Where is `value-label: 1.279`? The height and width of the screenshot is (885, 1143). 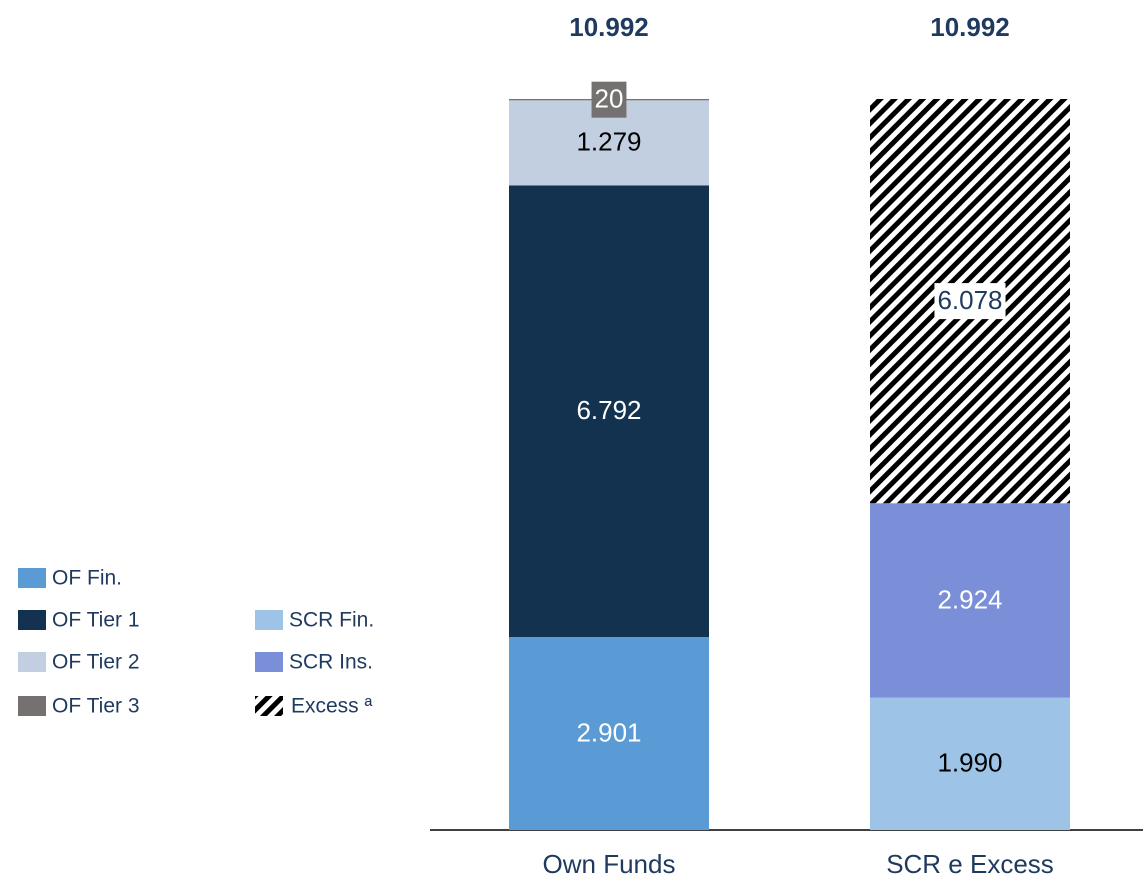
value-label: 1.279 is located at coordinates (608, 142).